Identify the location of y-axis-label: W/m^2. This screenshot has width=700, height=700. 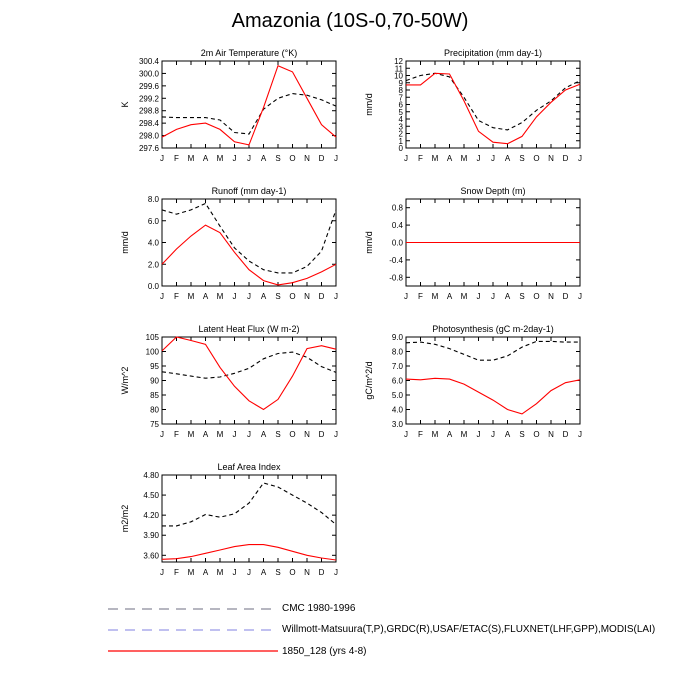
(125, 381).